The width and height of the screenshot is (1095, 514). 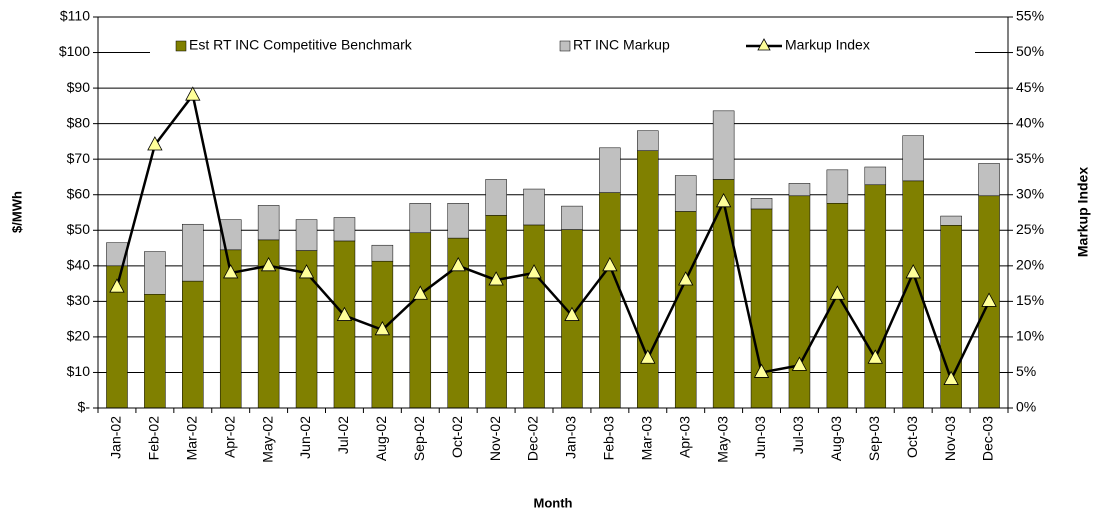 I want to click on y2-tick-label: 55%, so click(x=1030, y=16).